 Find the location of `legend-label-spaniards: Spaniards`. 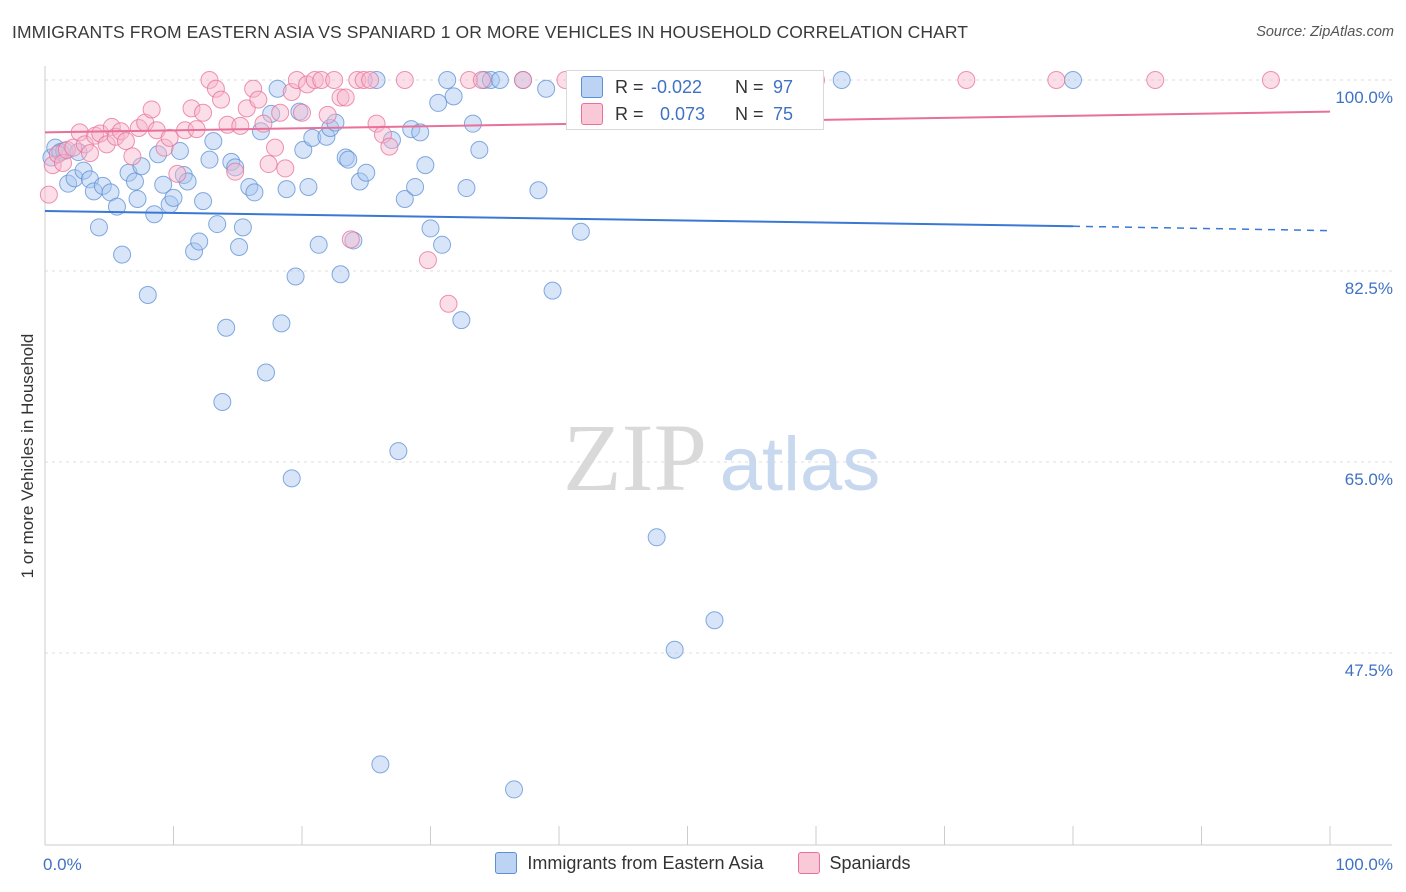

legend-label-spaniards: Spaniards is located at coordinates (870, 862).